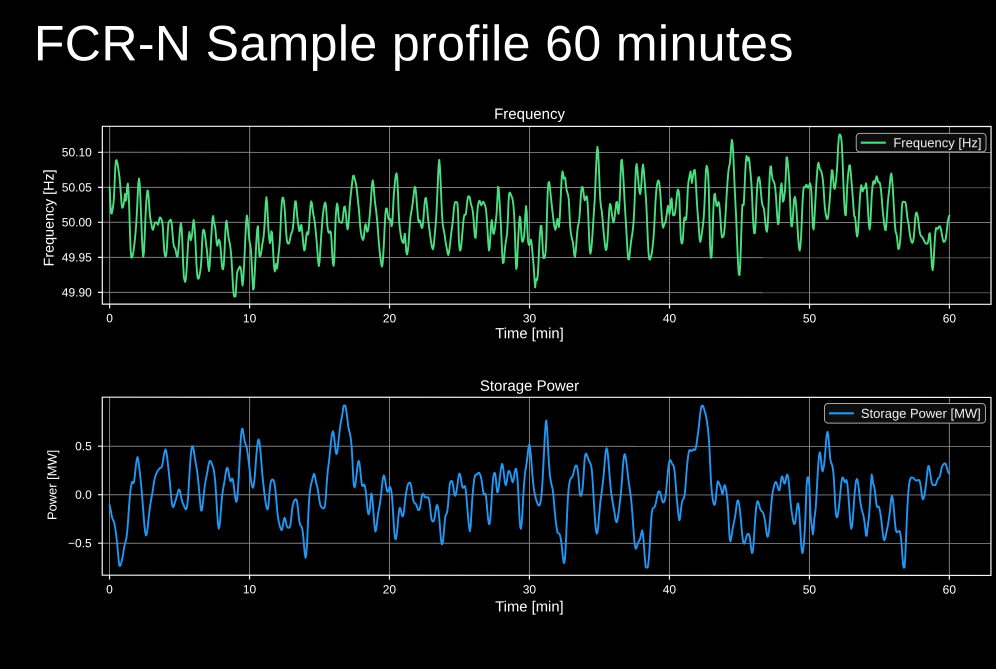  I want to click on svg-text: 49.90, so click(77, 292).